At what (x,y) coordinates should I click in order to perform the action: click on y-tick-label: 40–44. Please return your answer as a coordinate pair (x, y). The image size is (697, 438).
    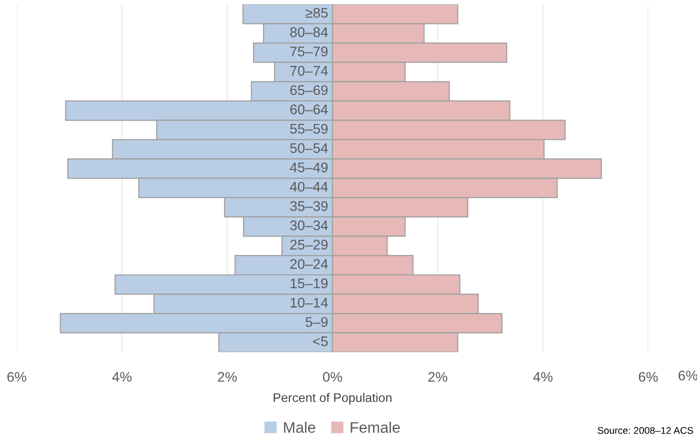
    Looking at the image, I should click on (309, 187).